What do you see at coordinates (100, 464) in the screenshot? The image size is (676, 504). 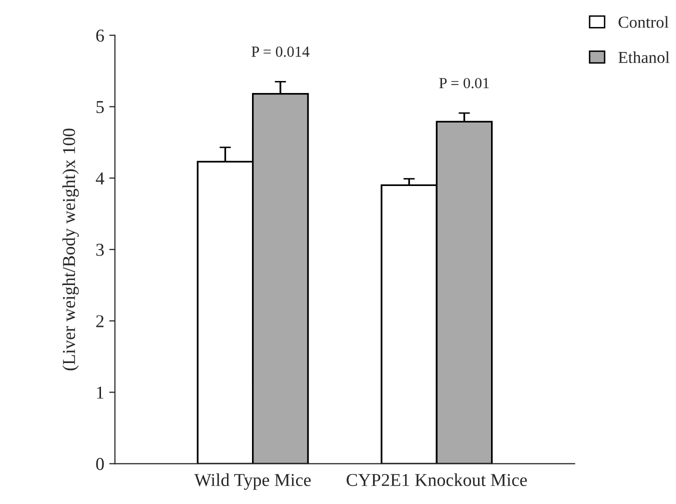 I see `y-tick-label: 0` at bounding box center [100, 464].